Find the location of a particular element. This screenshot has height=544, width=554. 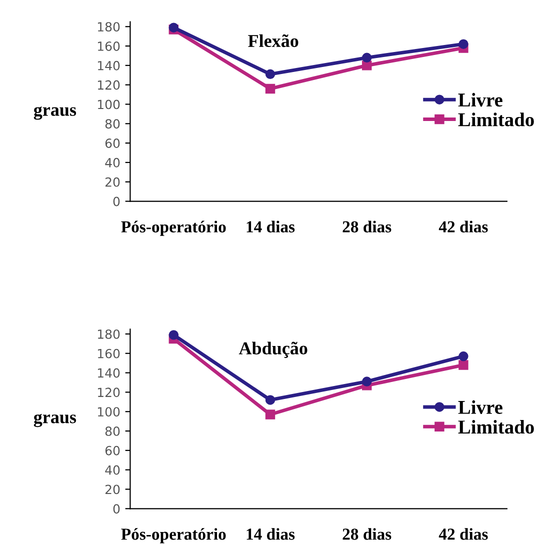

text: Abdução is located at coordinates (273, 350).